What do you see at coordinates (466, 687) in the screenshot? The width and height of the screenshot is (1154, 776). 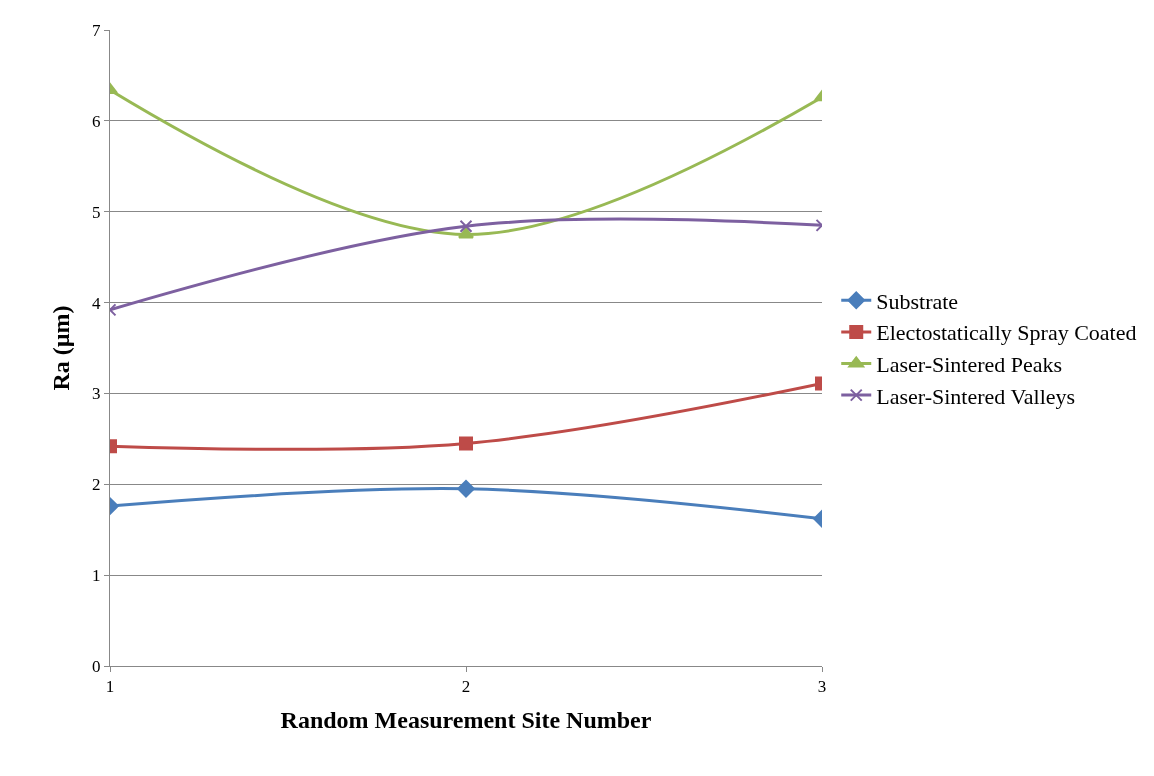 I see `x-tick-label: 2` at bounding box center [466, 687].